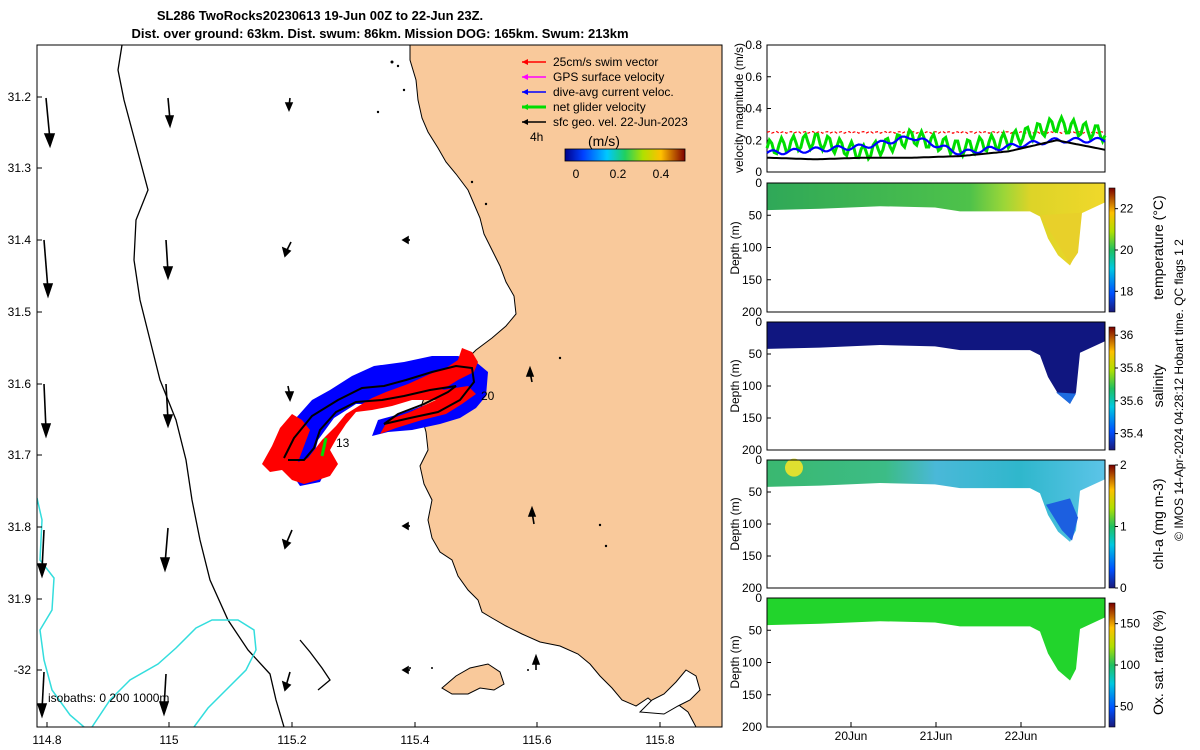 The height and width of the screenshot is (750, 1200). I want to click on time-tick-label: 21Jun, so click(936, 736).